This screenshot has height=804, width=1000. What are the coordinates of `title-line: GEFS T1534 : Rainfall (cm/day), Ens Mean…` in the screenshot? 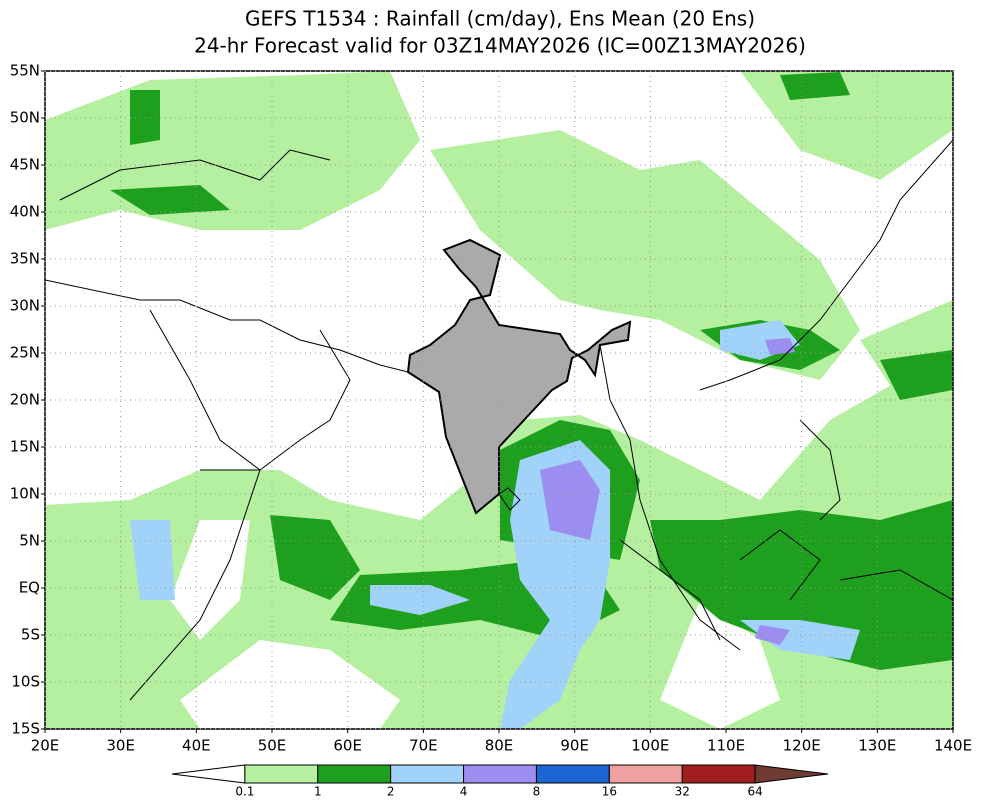 It's located at (500, 19).